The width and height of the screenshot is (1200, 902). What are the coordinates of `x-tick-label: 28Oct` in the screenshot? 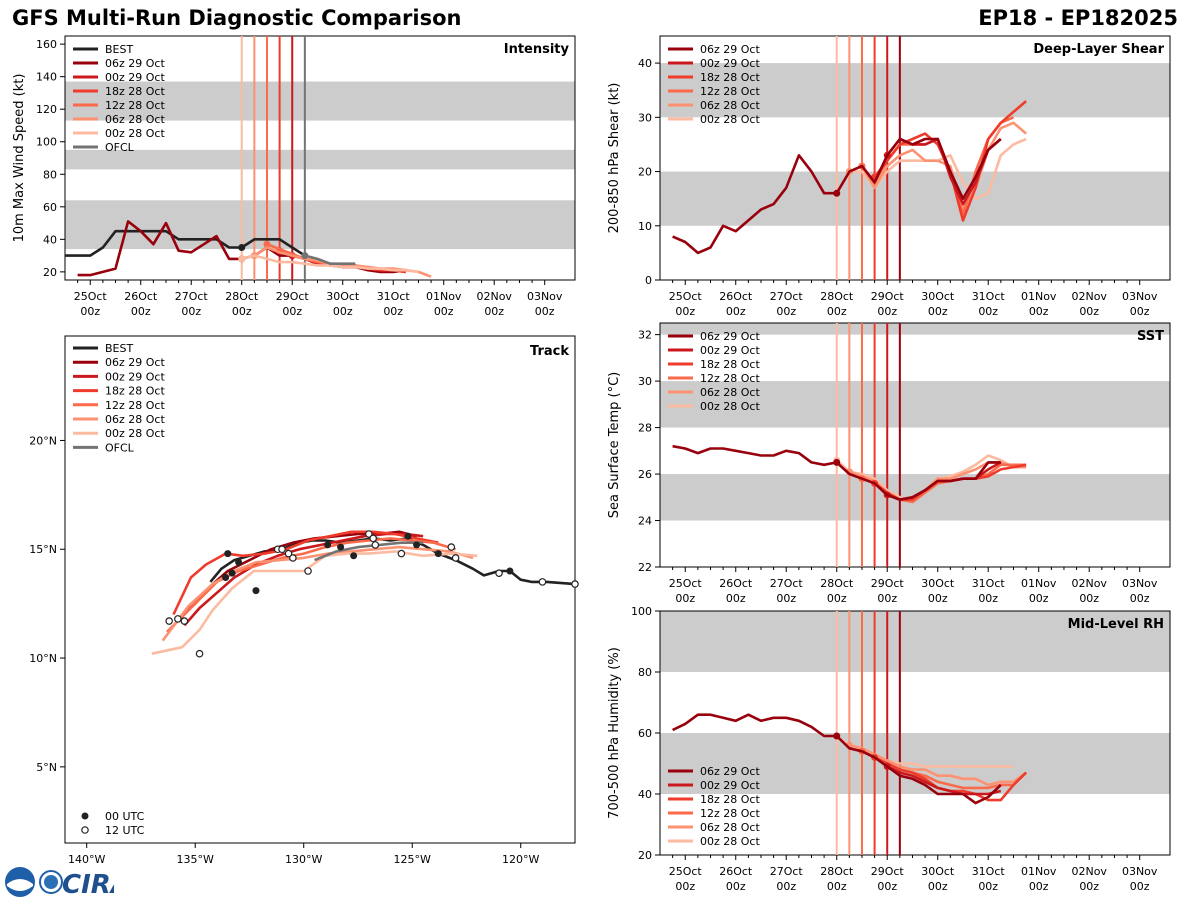 It's located at (837, 871).